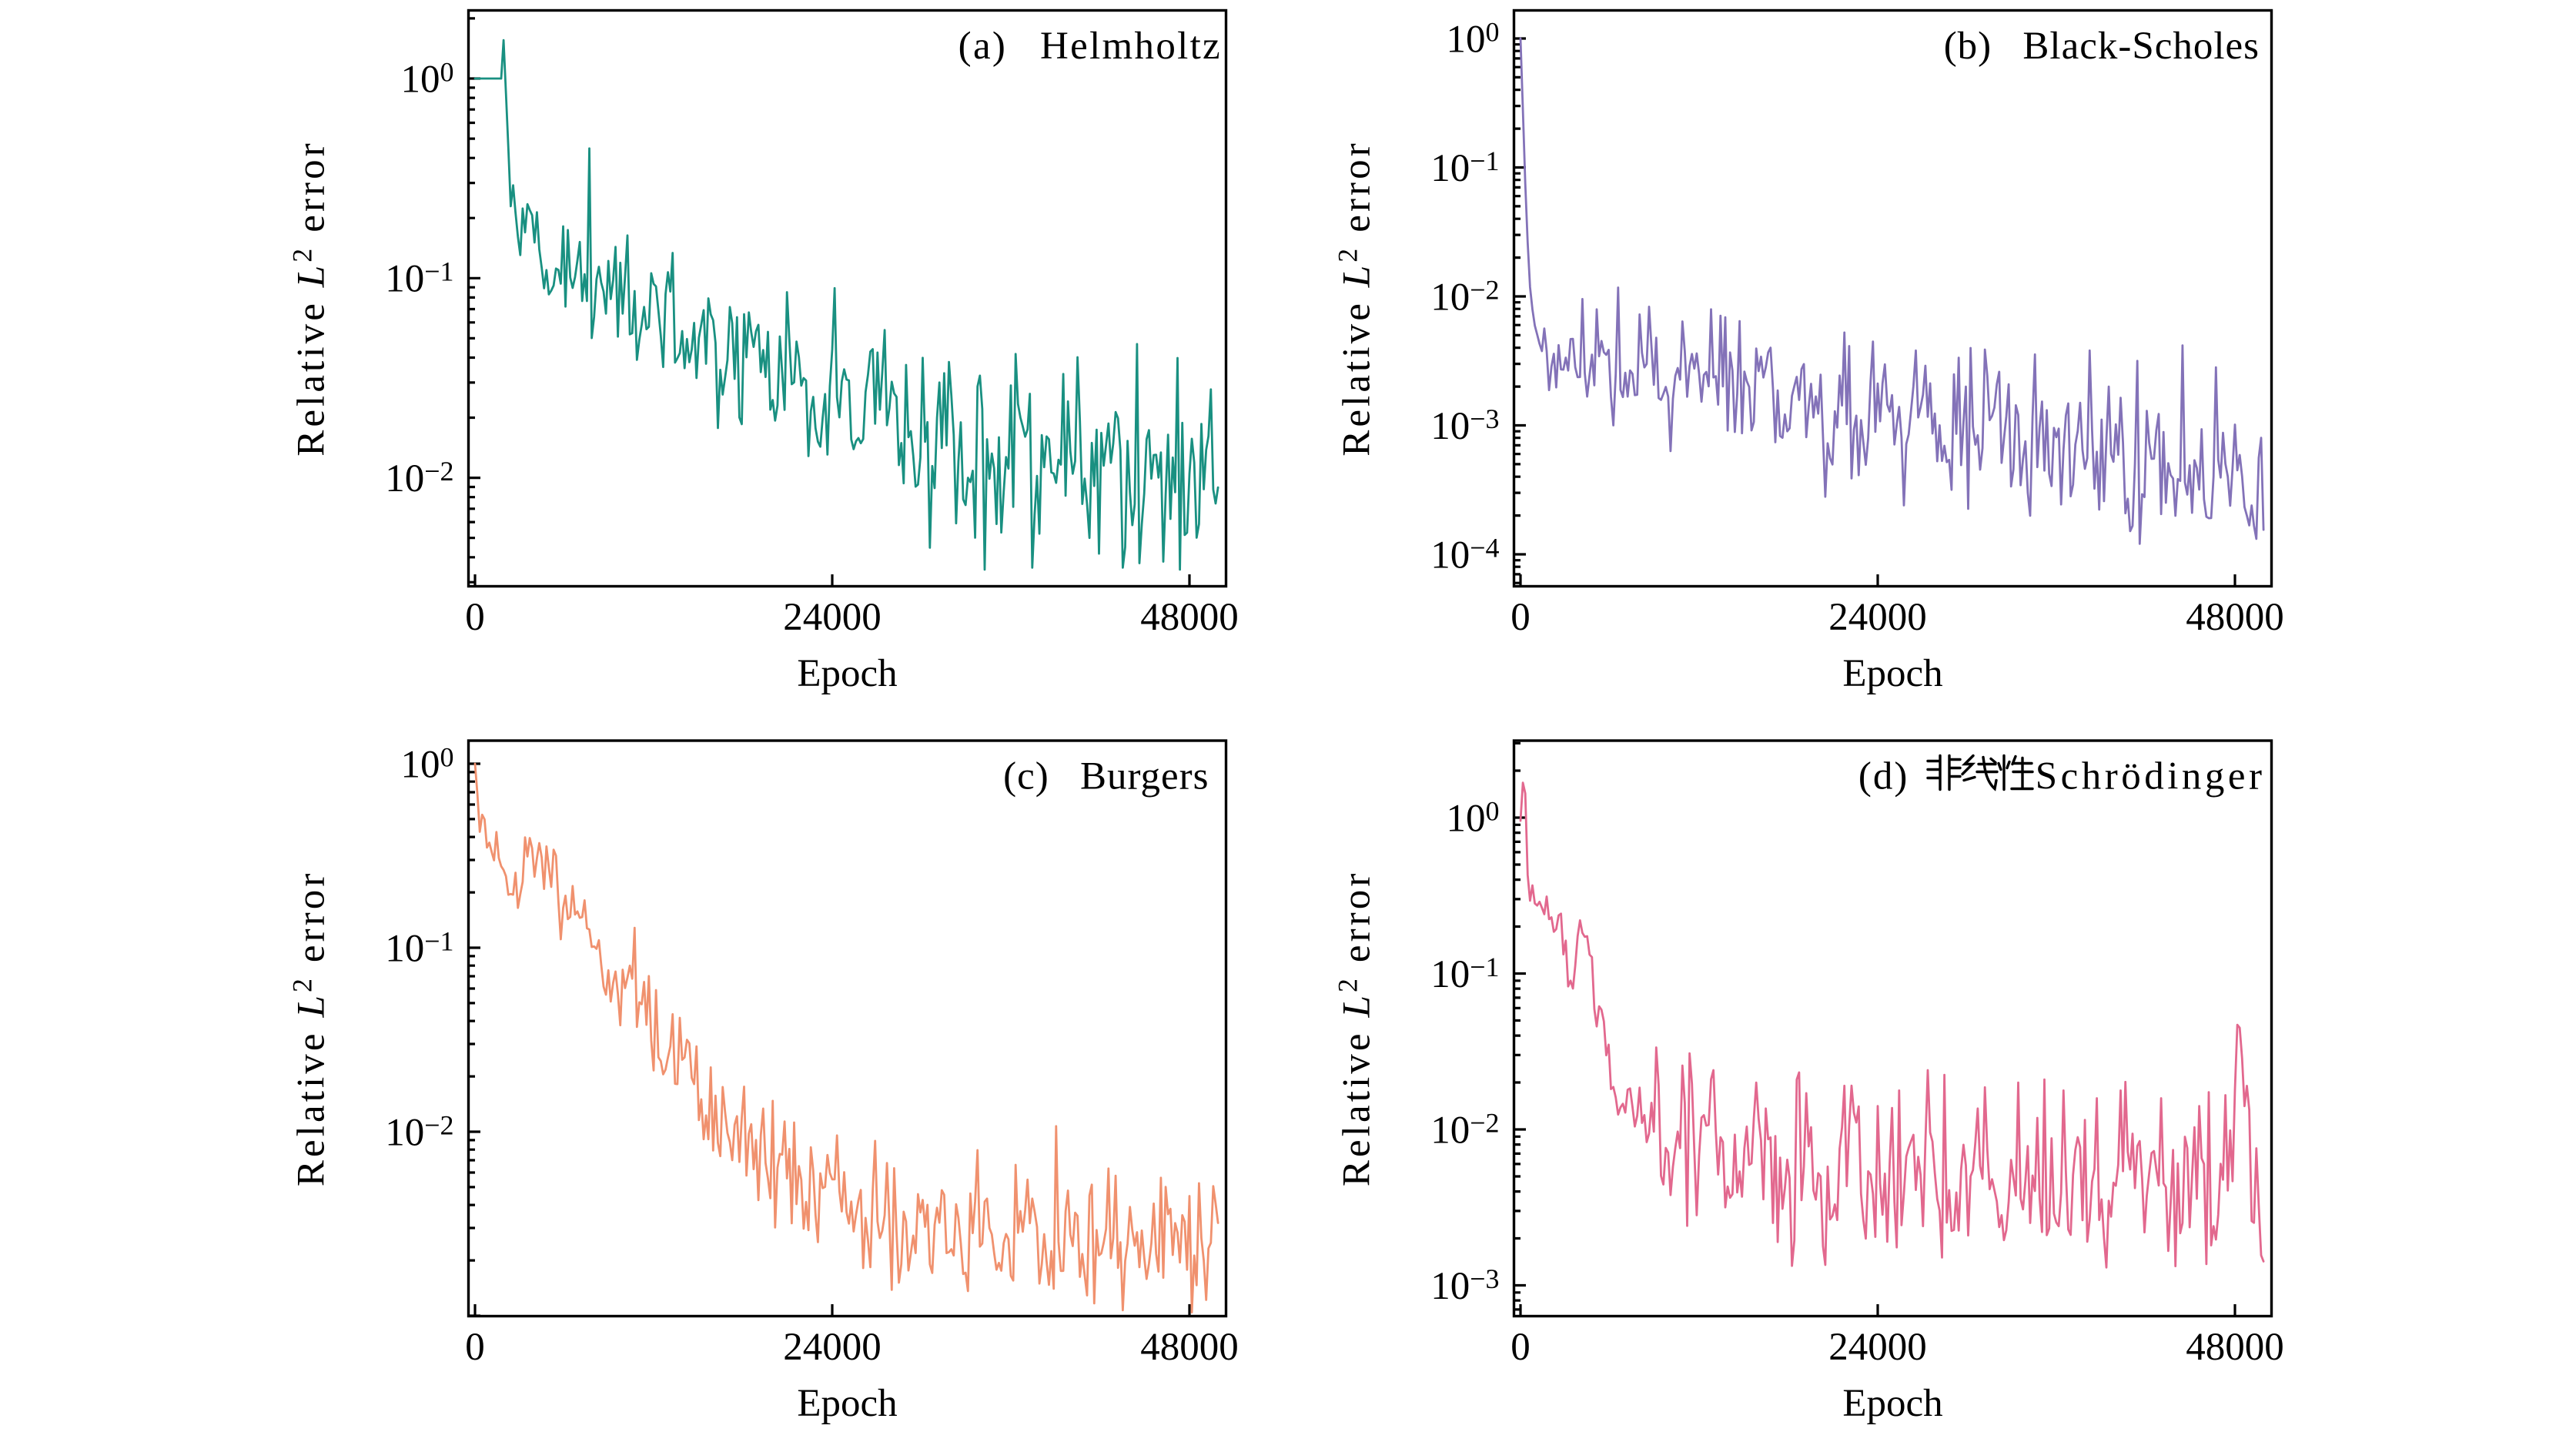  I want to click on svg-text: (b) Black-Scholes, so click(2102, 46).